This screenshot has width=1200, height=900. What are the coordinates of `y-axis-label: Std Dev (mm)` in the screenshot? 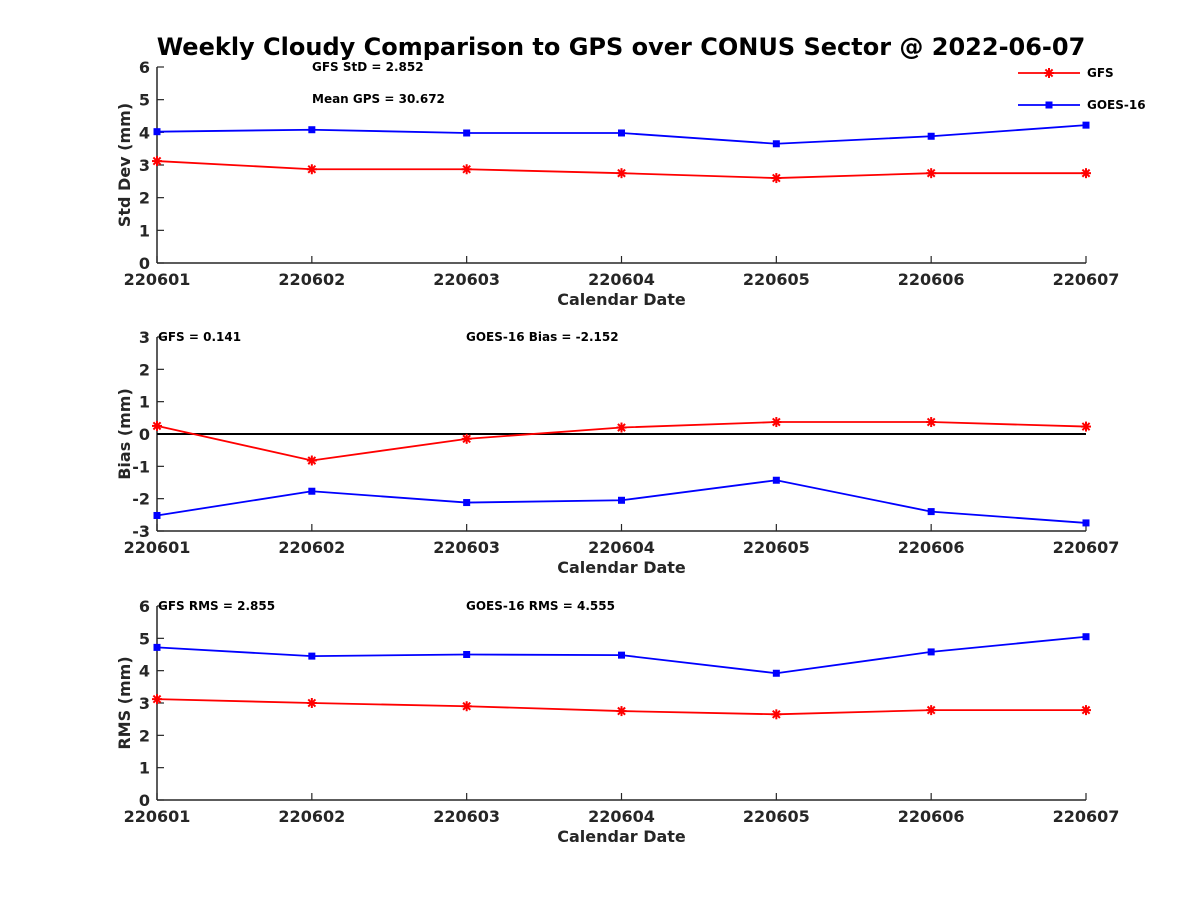 It's located at (124, 165).